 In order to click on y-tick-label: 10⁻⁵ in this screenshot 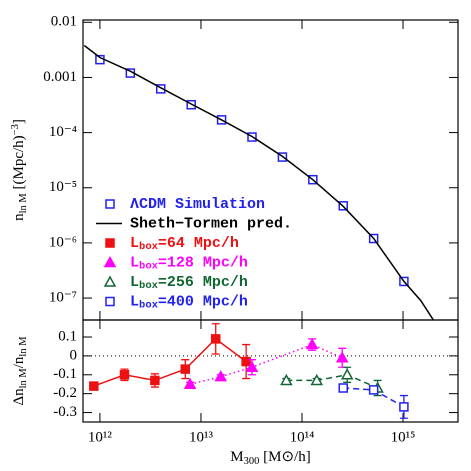, I will do `click(63, 187)`.